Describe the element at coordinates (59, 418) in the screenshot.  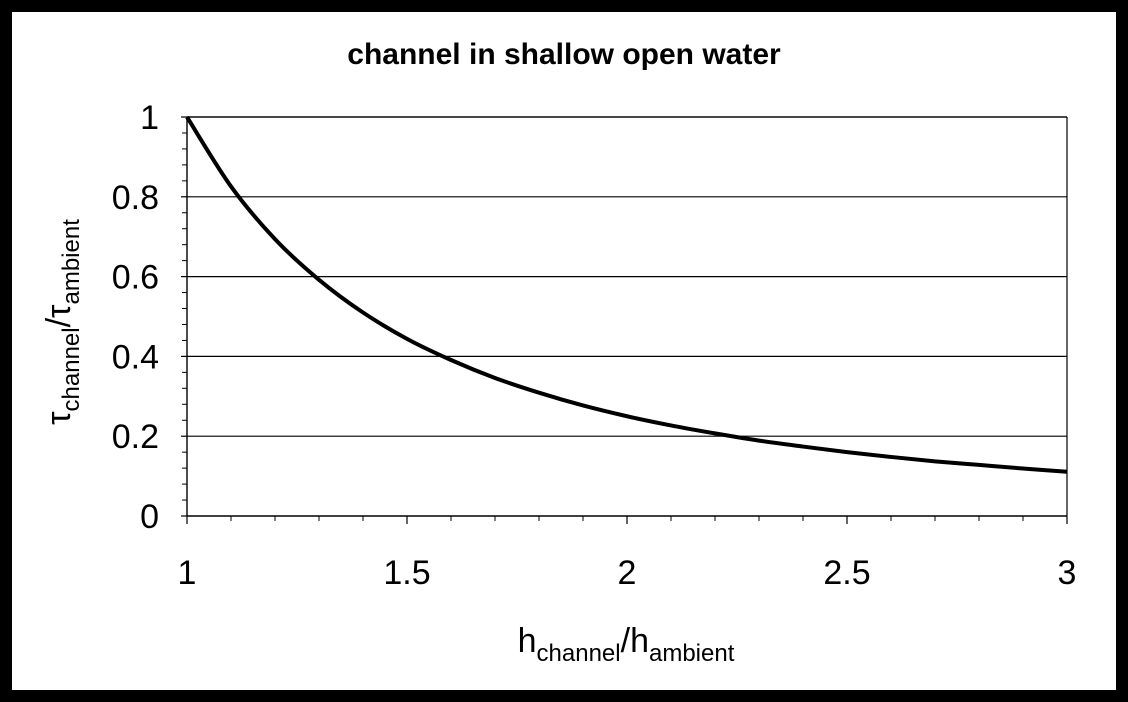
I see `y-axis-symbol: τ` at that location.